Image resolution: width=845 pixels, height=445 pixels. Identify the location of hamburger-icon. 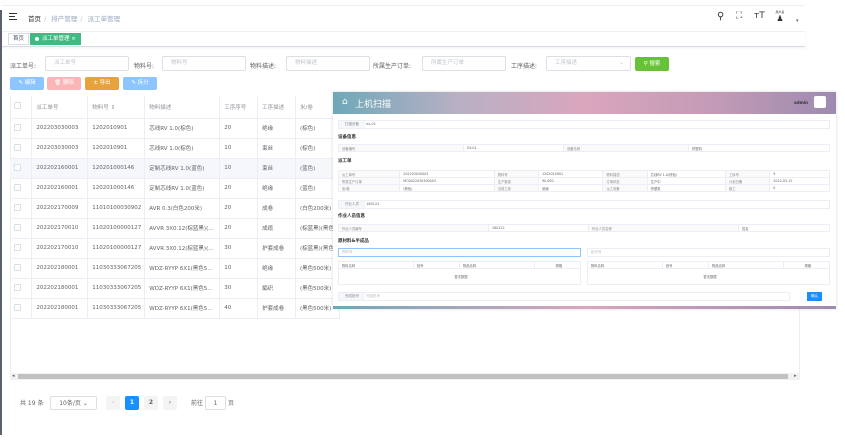
(13, 16).